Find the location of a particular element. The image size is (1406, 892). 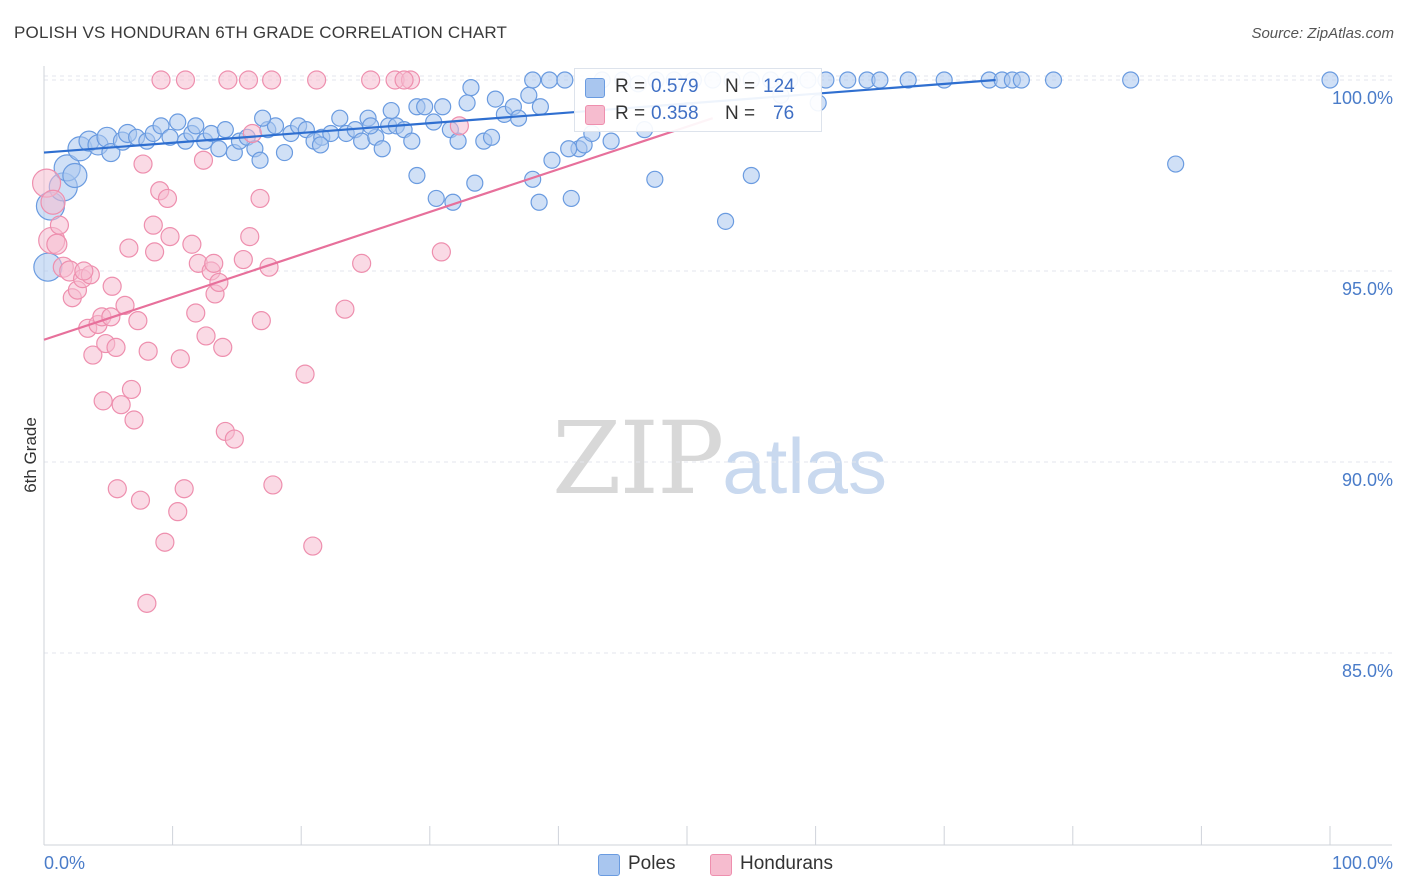

x-tick-label: 100.0% is located at coordinates (1362, 863).